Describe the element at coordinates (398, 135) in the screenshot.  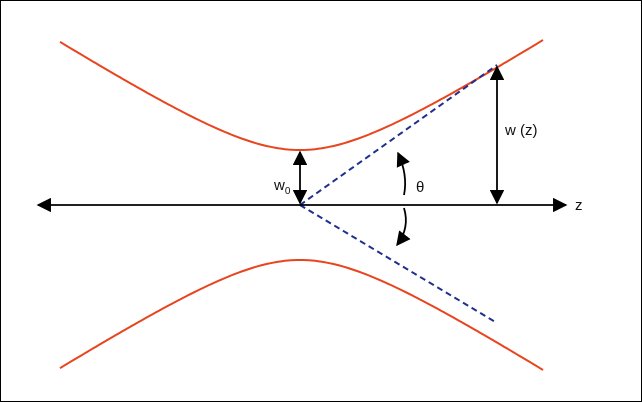
I see `divergence-line-upper` at that location.